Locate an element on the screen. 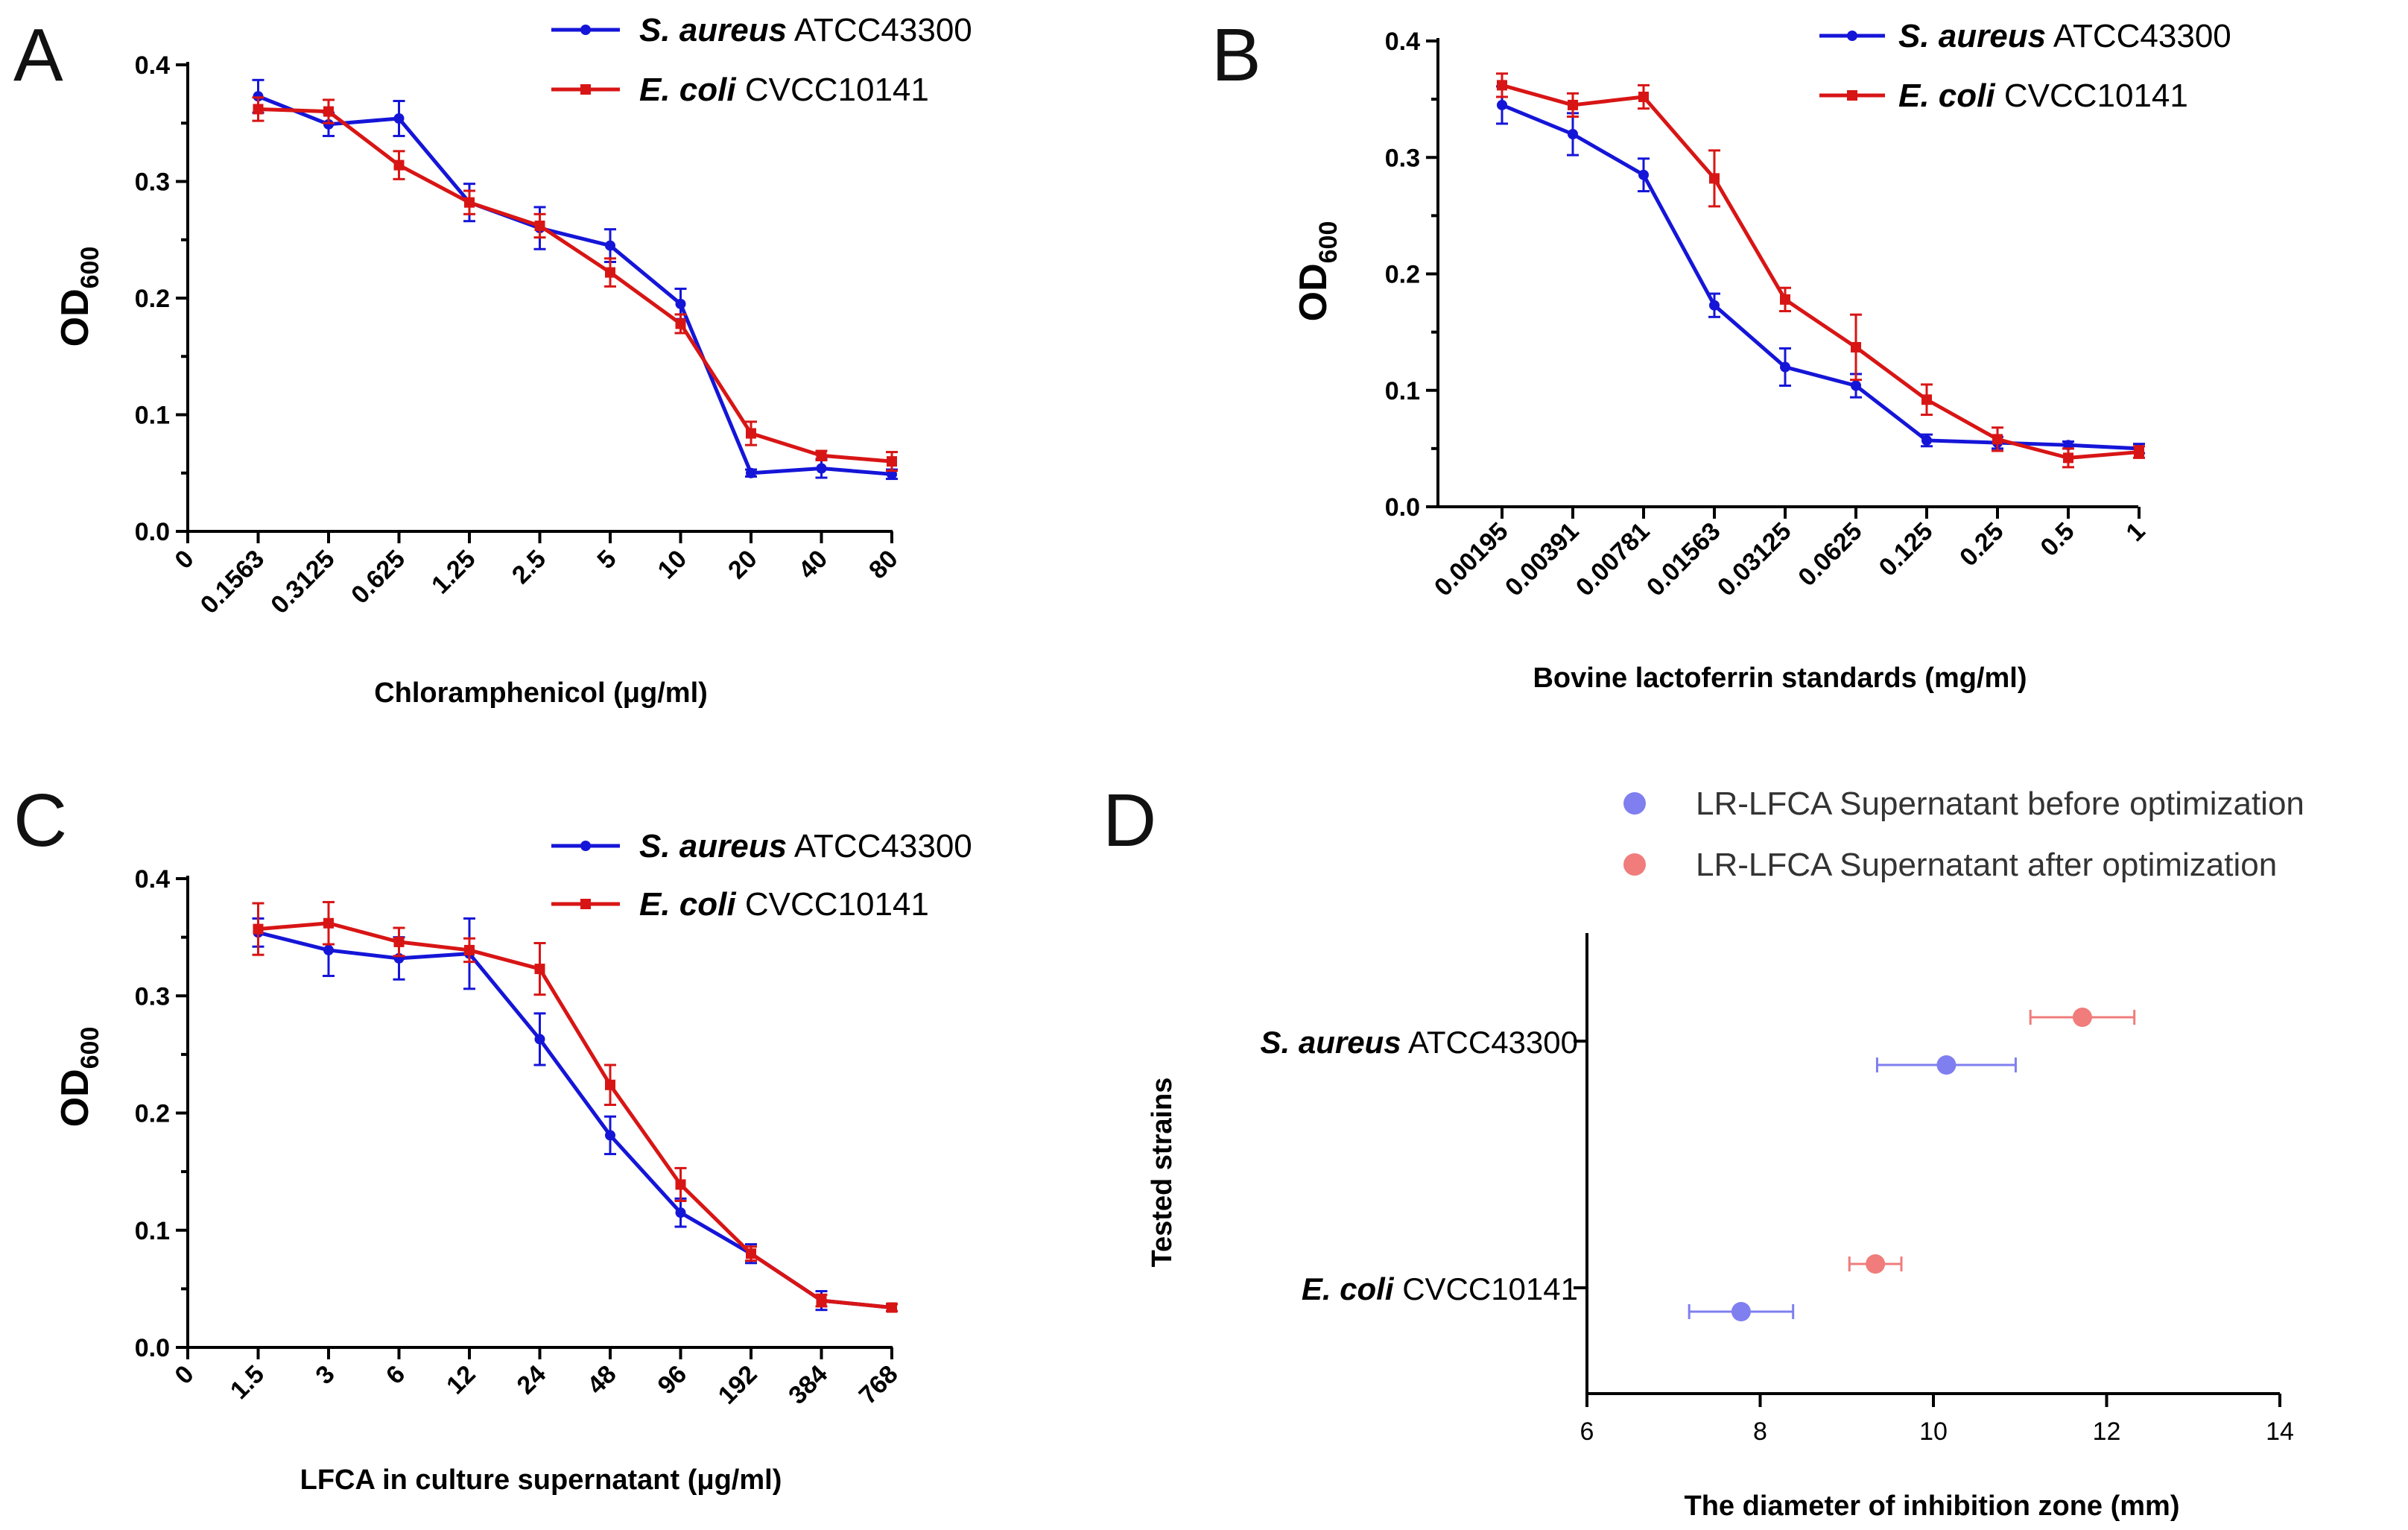 The height and width of the screenshot is (1530, 2408). panel-c-legend-label-e-coli: E. coli CVCC10141 is located at coordinates (784, 904).